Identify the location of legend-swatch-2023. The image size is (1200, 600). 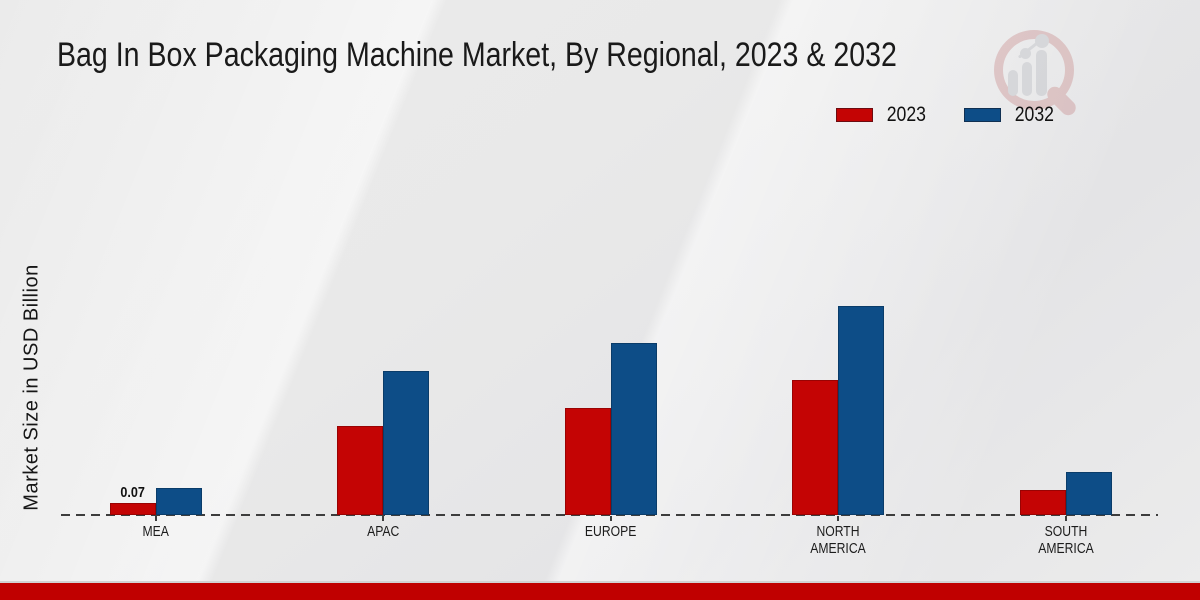
(854, 115).